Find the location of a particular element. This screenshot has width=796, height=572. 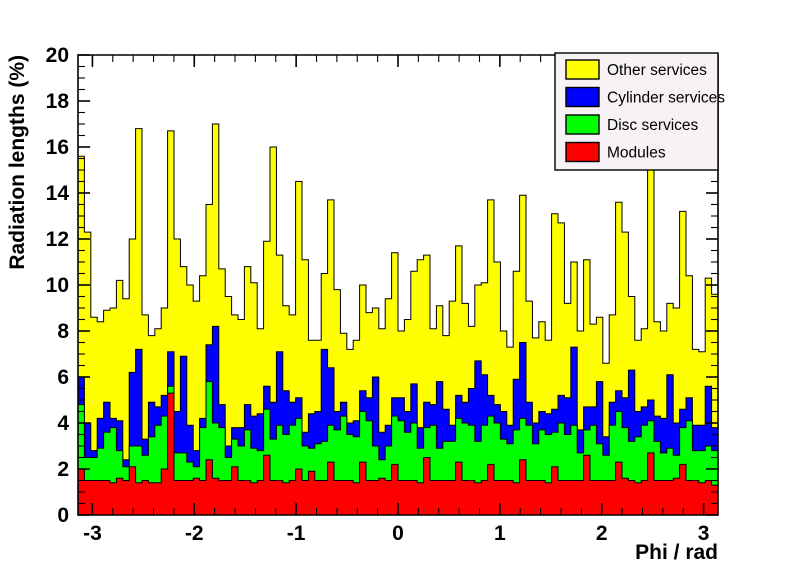

x-axis-tick-labels: -3 -2 -1 0 1 2 3 is located at coordinates (396, 533).